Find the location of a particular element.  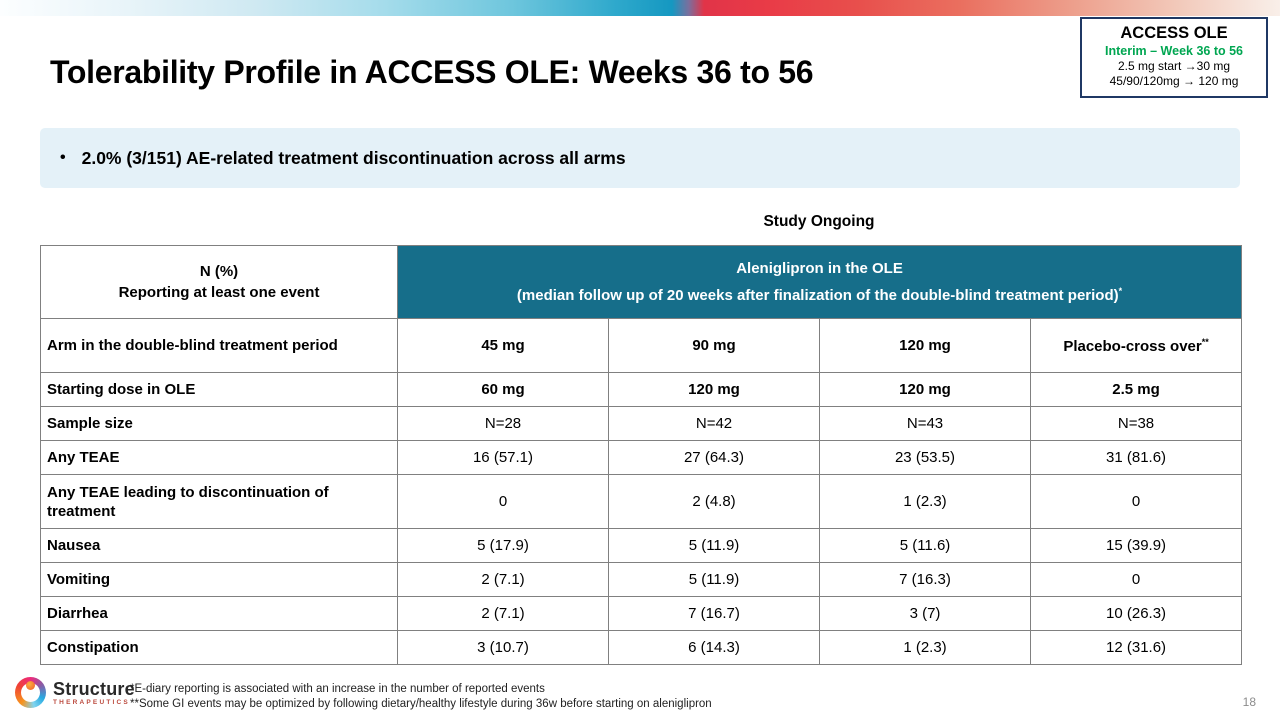

badge-dose-line-1: 2.5 mg start →30 mg is located at coordinates (1174, 66).